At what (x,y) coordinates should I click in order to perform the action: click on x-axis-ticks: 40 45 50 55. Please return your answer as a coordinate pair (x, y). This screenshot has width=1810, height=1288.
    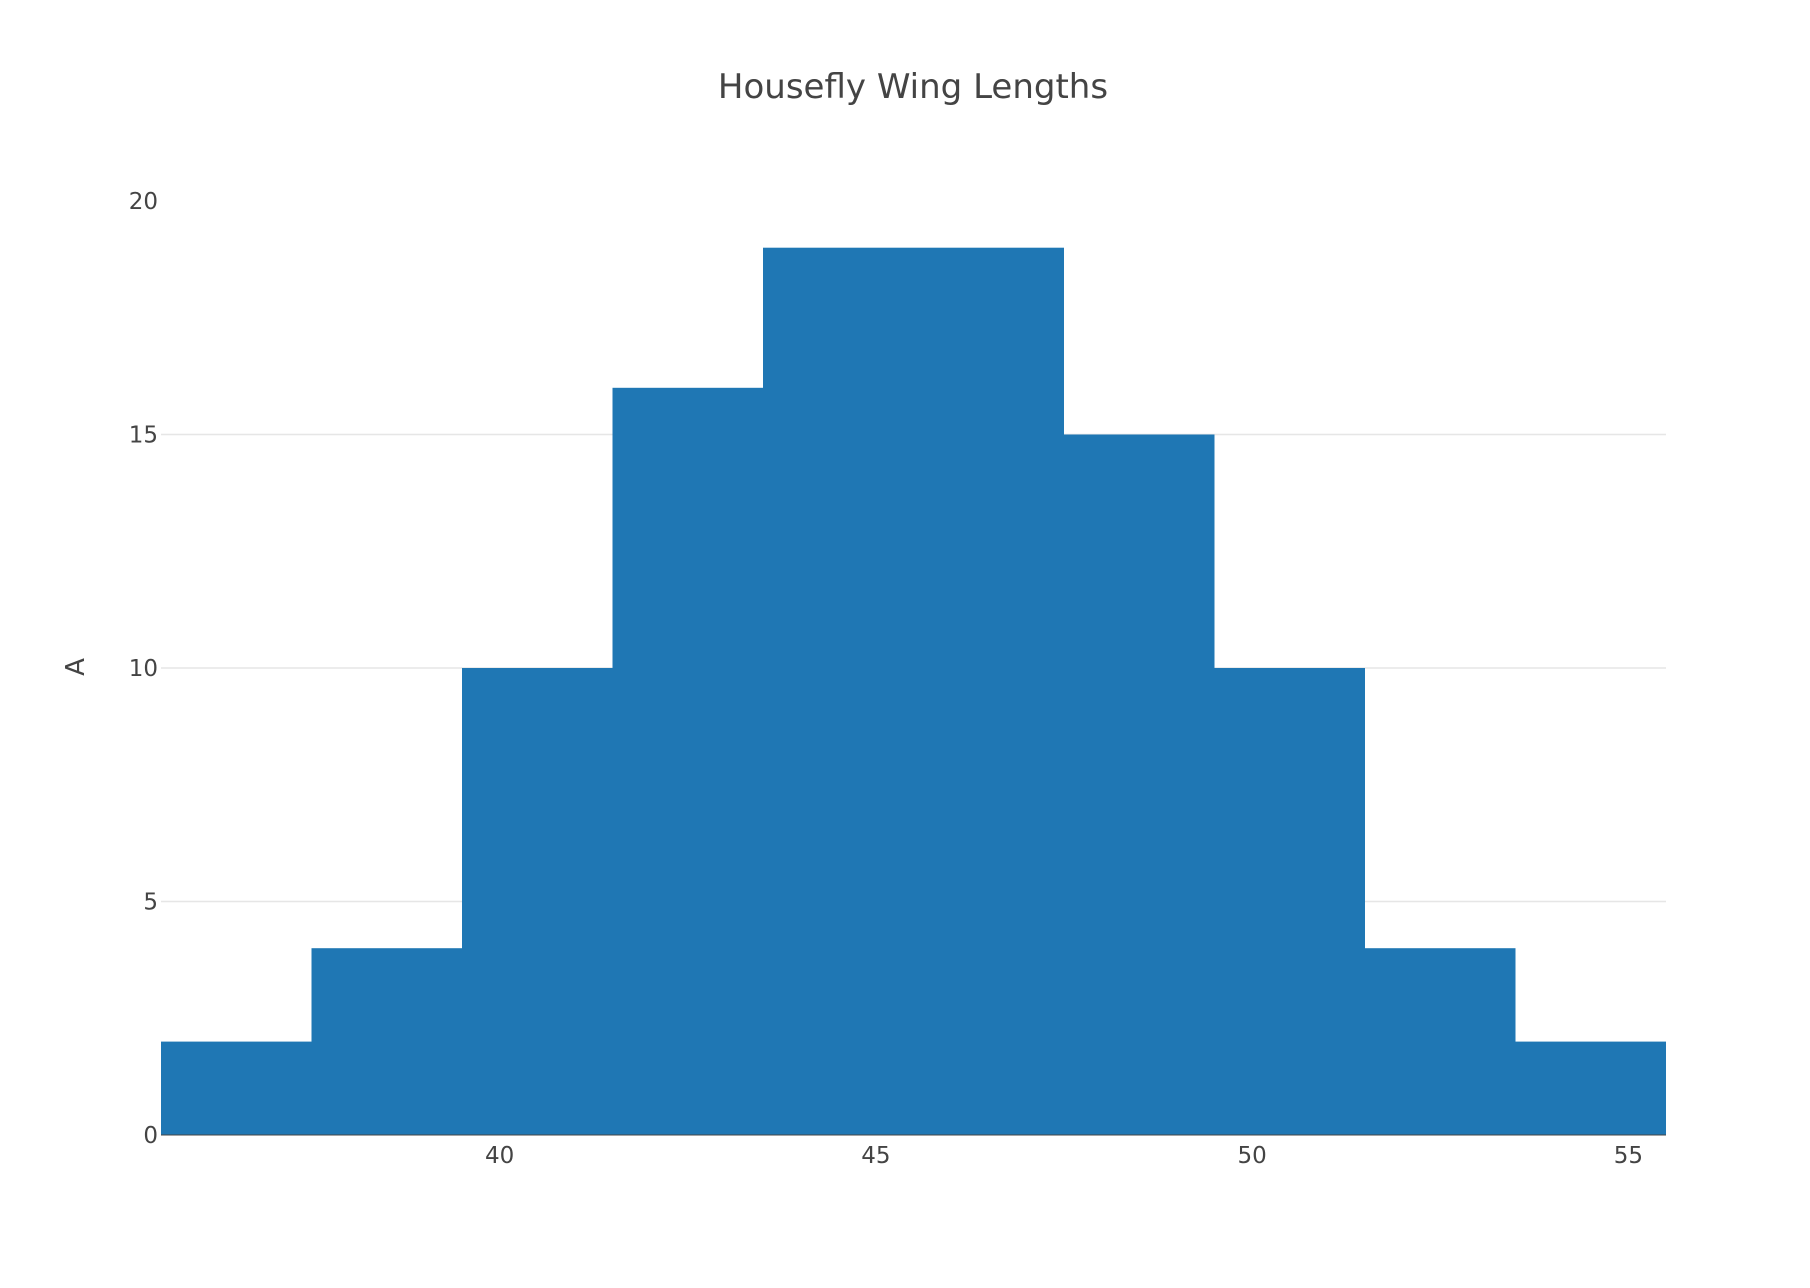
    Looking at the image, I should click on (1064, 1156).